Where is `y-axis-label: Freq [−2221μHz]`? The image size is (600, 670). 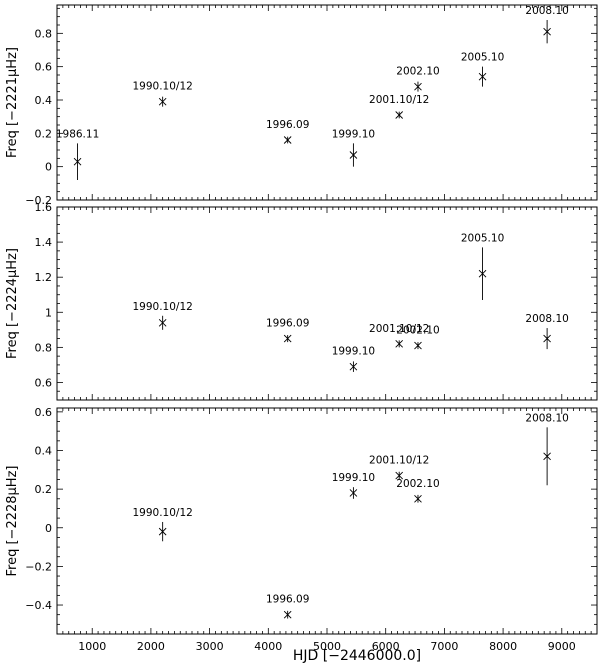
y-axis-label: Freq [−2221μHz] is located at coordinates (12, 102).